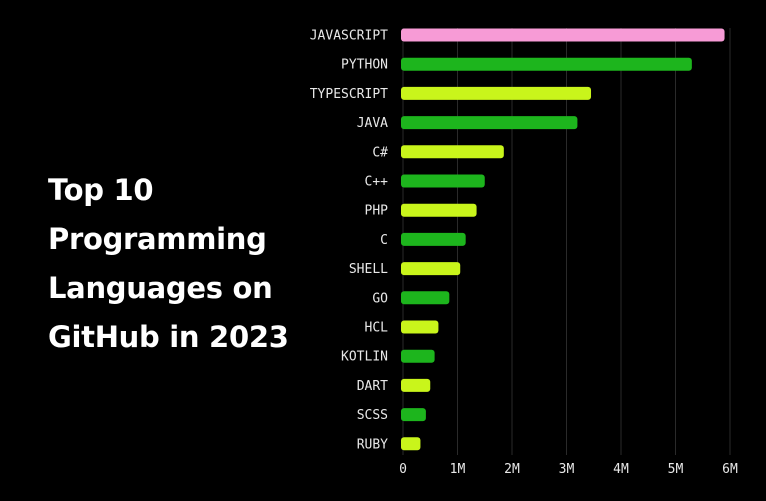 This screenshot has width=766, height=501. I want to click on category-label: DART, so click(372, 386).